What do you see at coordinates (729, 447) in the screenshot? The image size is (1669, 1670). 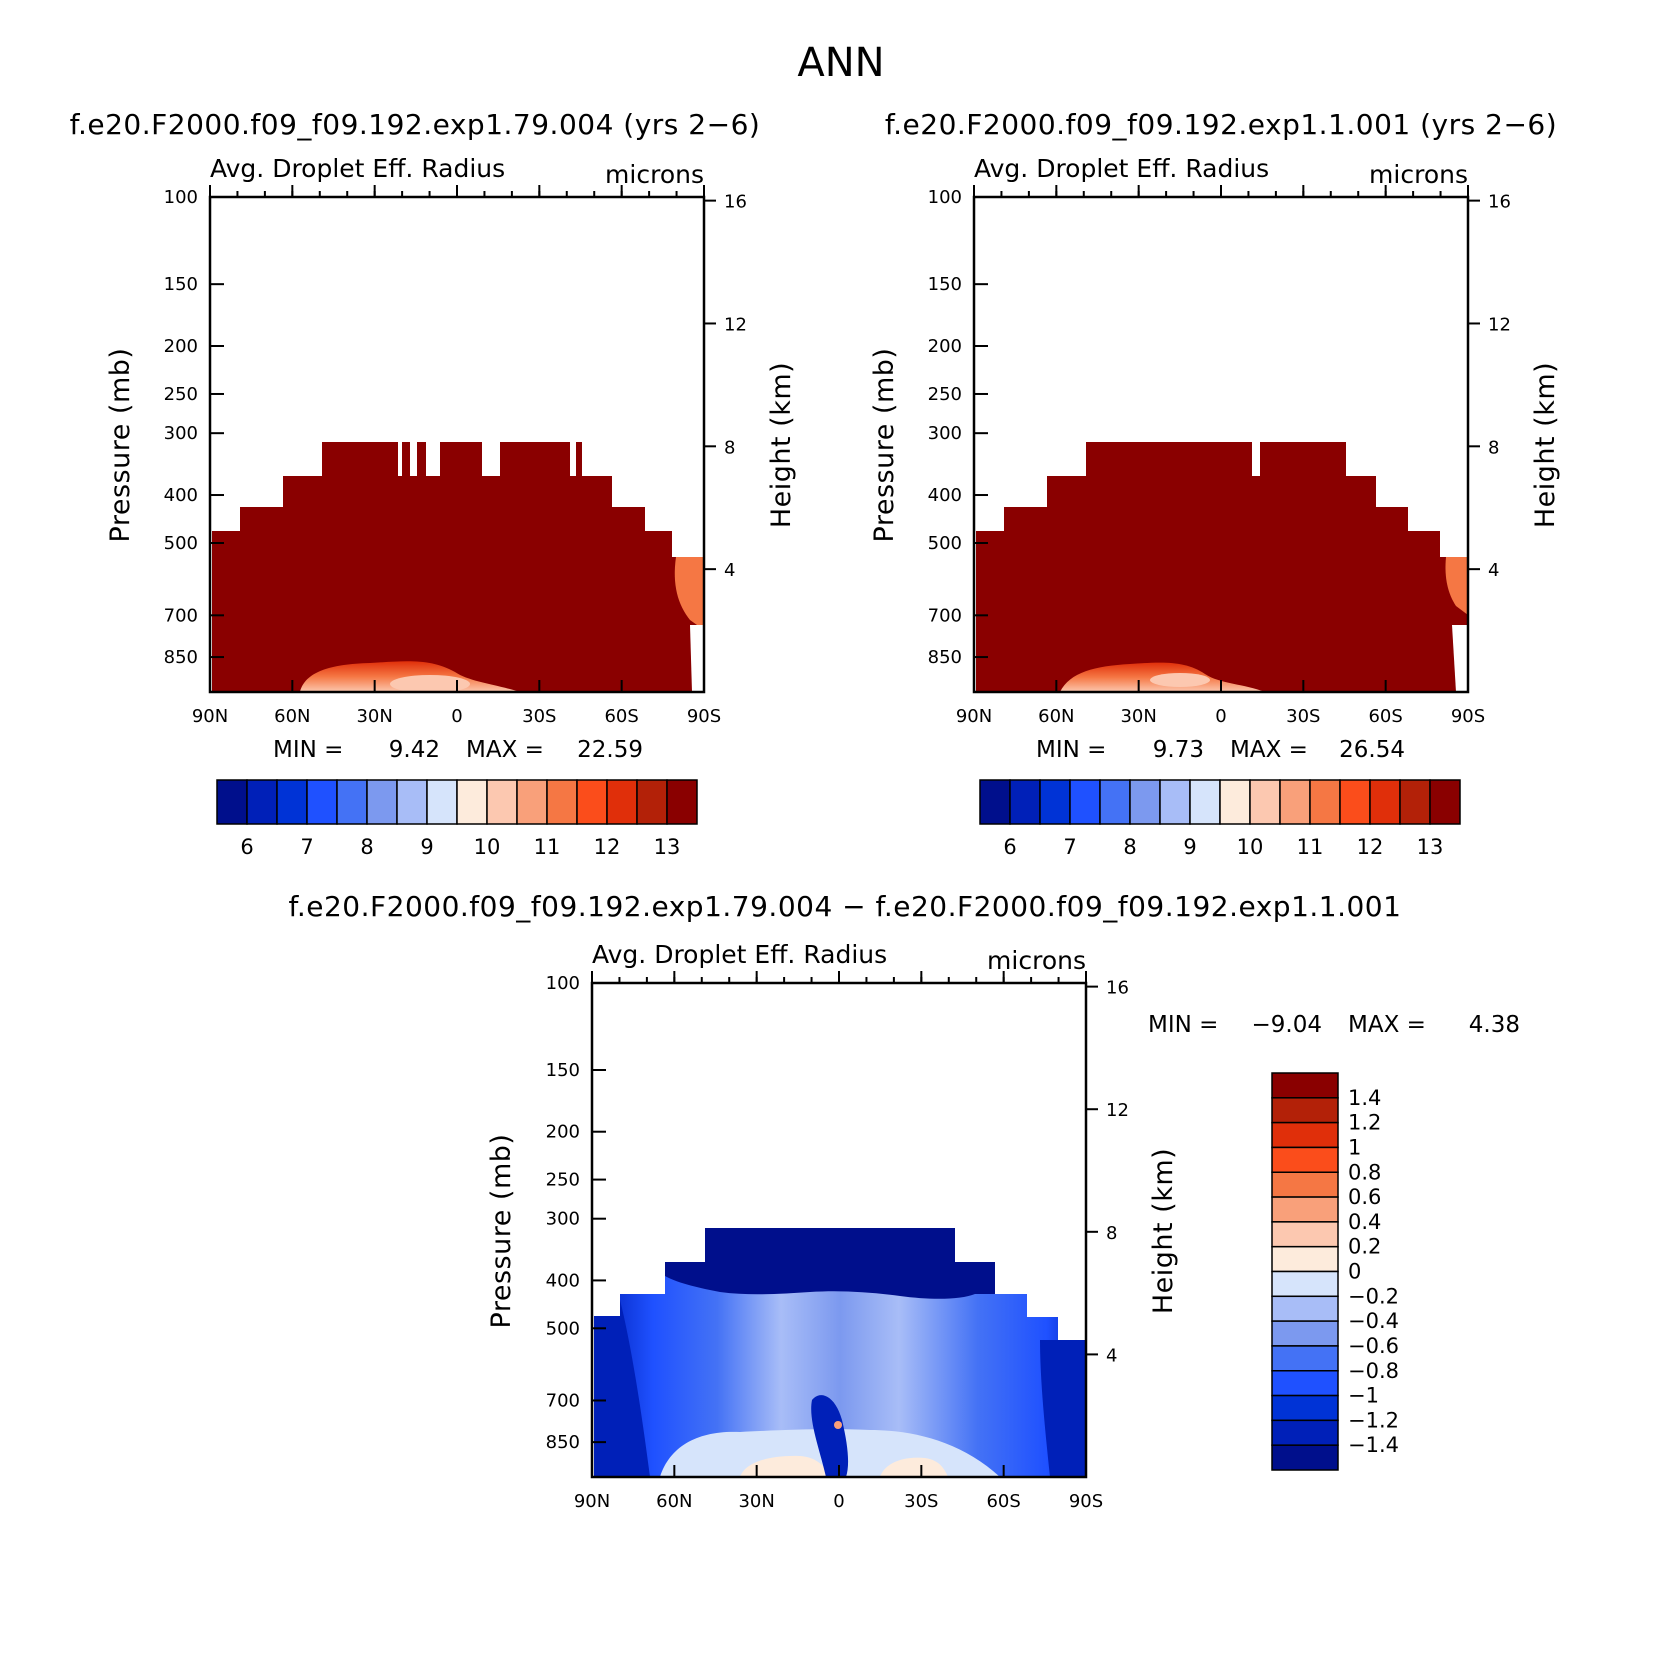 I see `left-height-label: 8` at bounding box center [729, 447].